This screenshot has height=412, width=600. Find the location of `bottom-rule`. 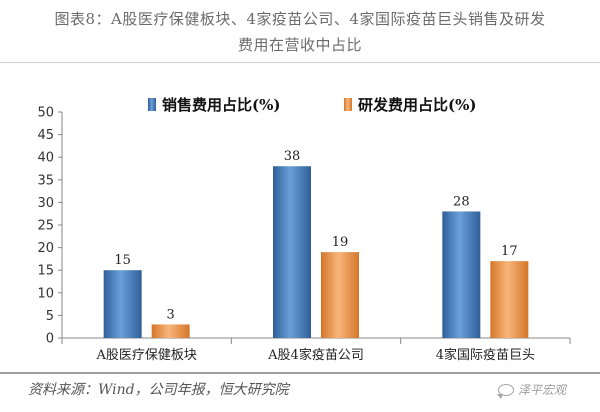

bottom-rule is located at coordinates (300, 373).